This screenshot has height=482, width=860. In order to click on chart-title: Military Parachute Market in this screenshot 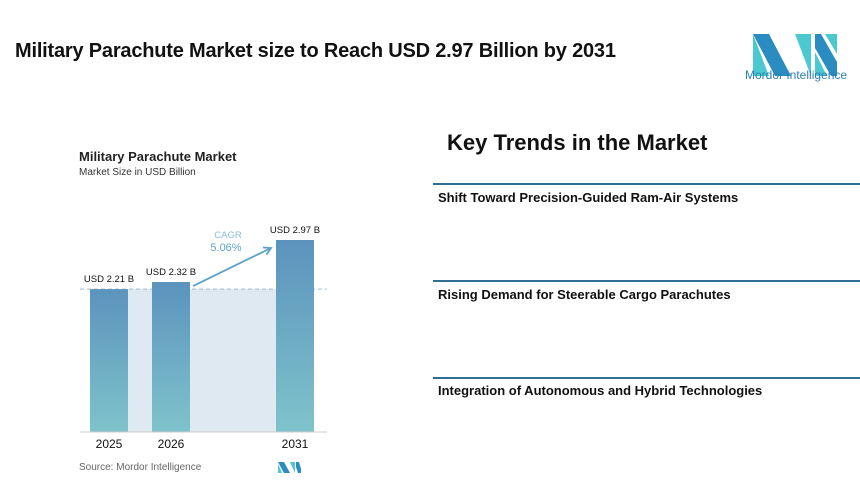, I will do `click(158, 156)`.